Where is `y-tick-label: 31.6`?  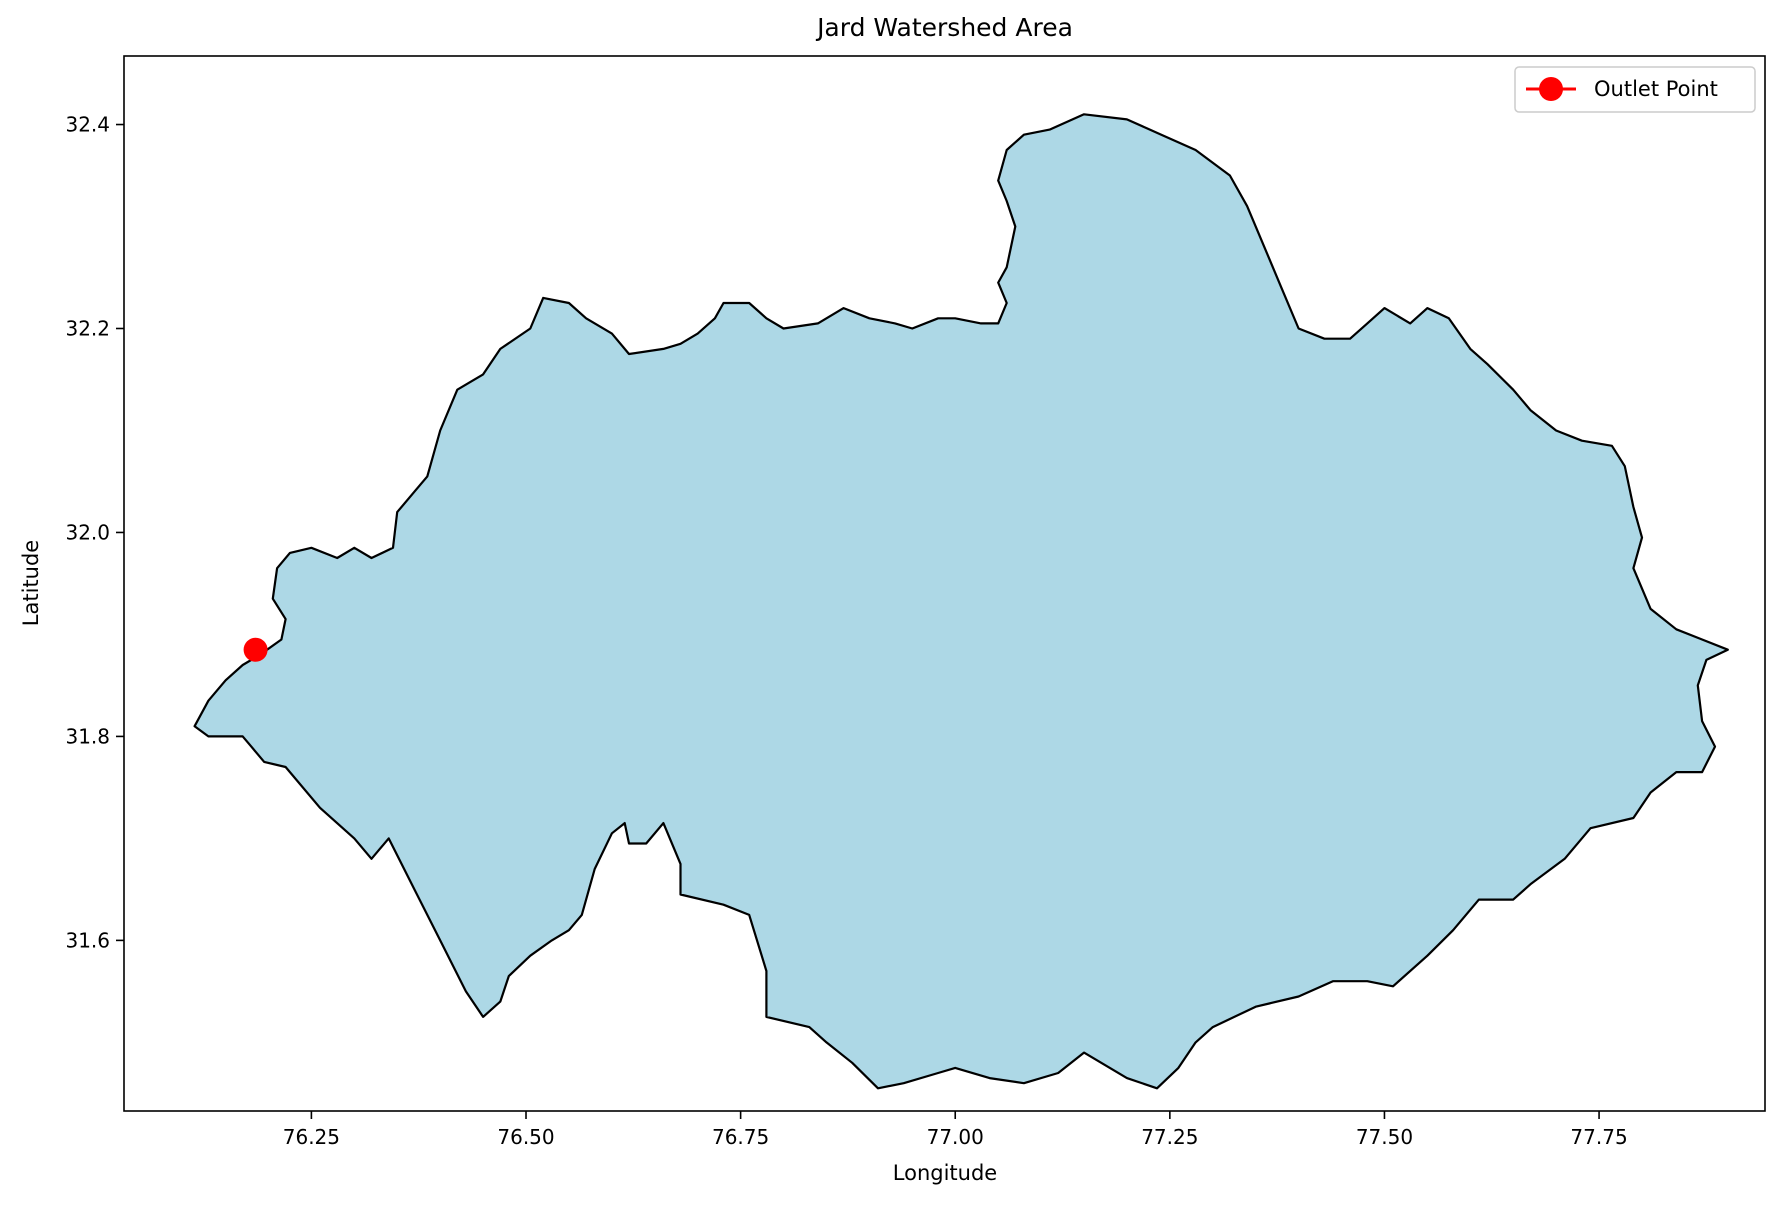
y-tick-label: 31.6 is located at coordinates (87, 940).